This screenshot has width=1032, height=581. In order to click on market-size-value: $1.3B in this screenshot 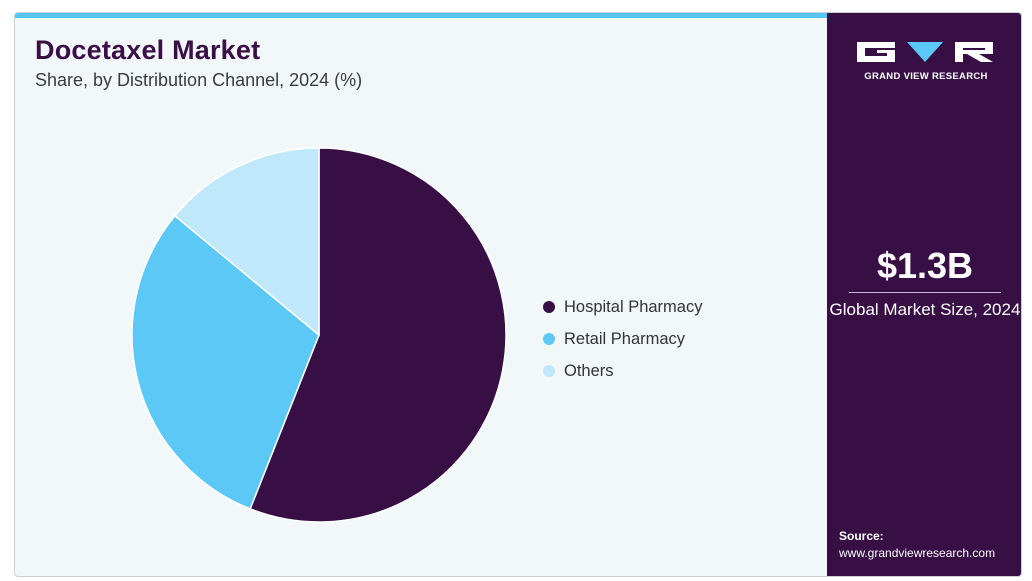, I will do `click(925, 265)`.